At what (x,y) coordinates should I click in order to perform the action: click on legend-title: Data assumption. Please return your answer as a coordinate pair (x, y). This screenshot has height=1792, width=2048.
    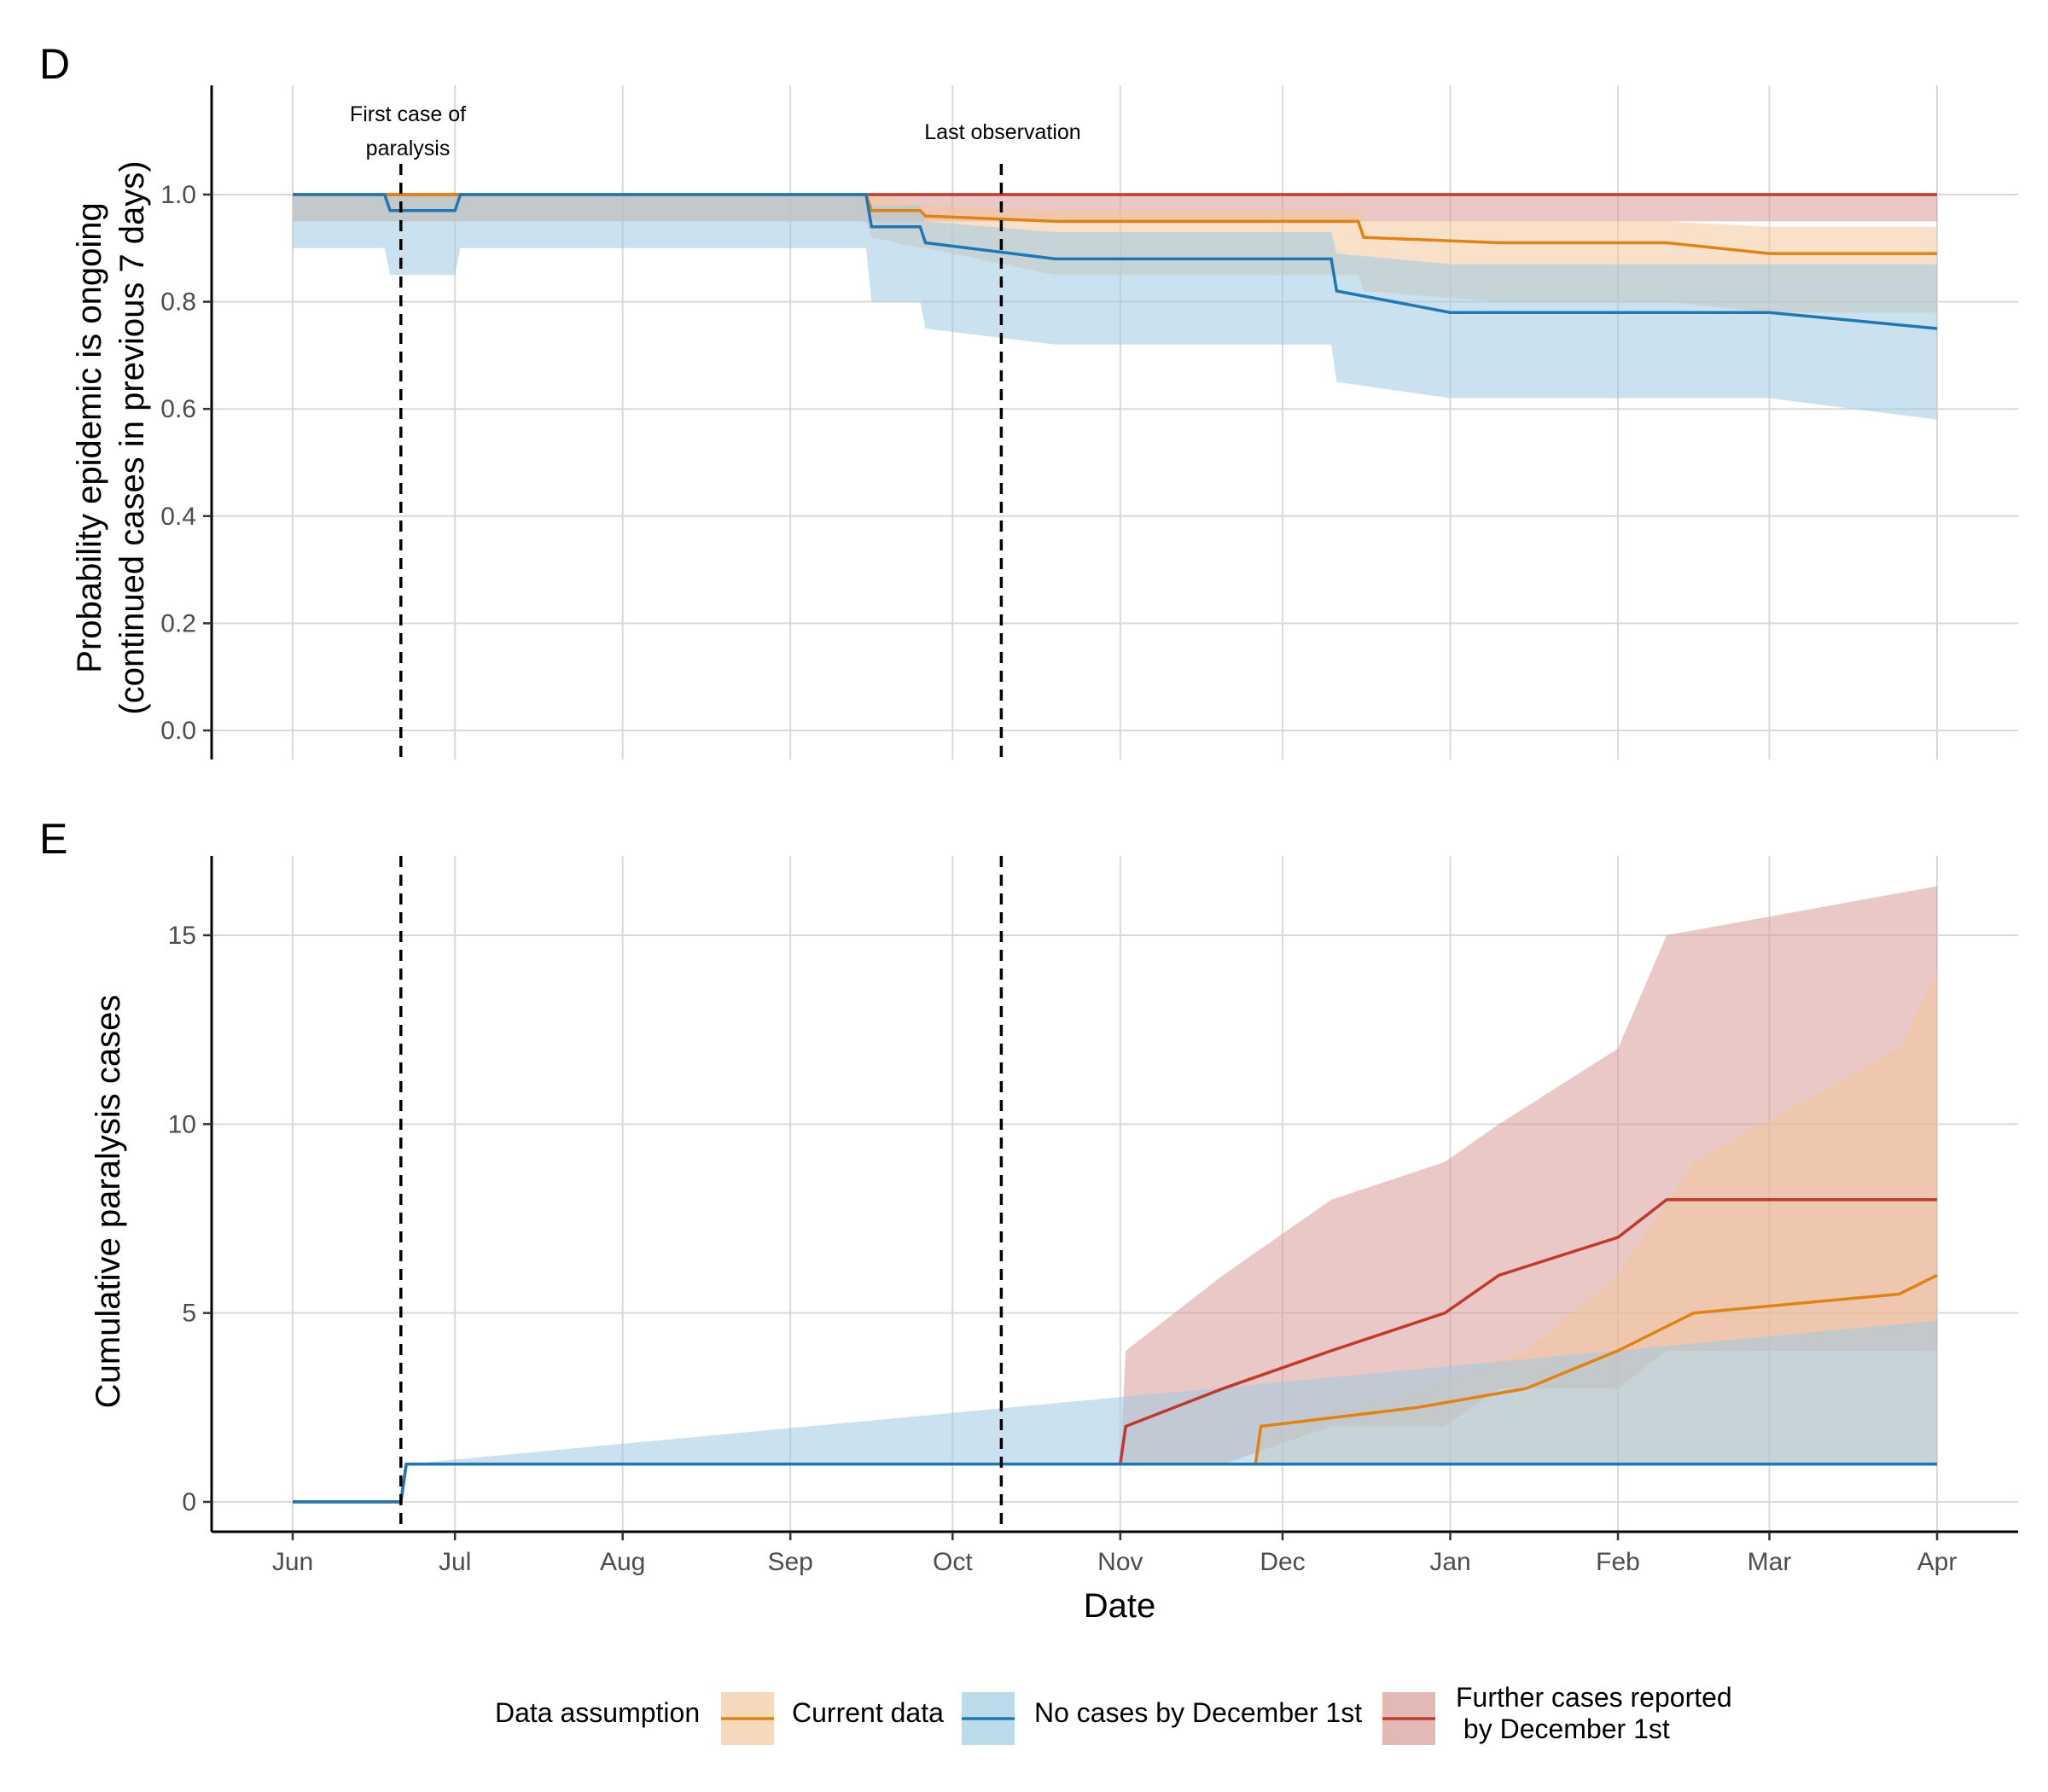
    Looking at the image, I should click on (597, 1712).